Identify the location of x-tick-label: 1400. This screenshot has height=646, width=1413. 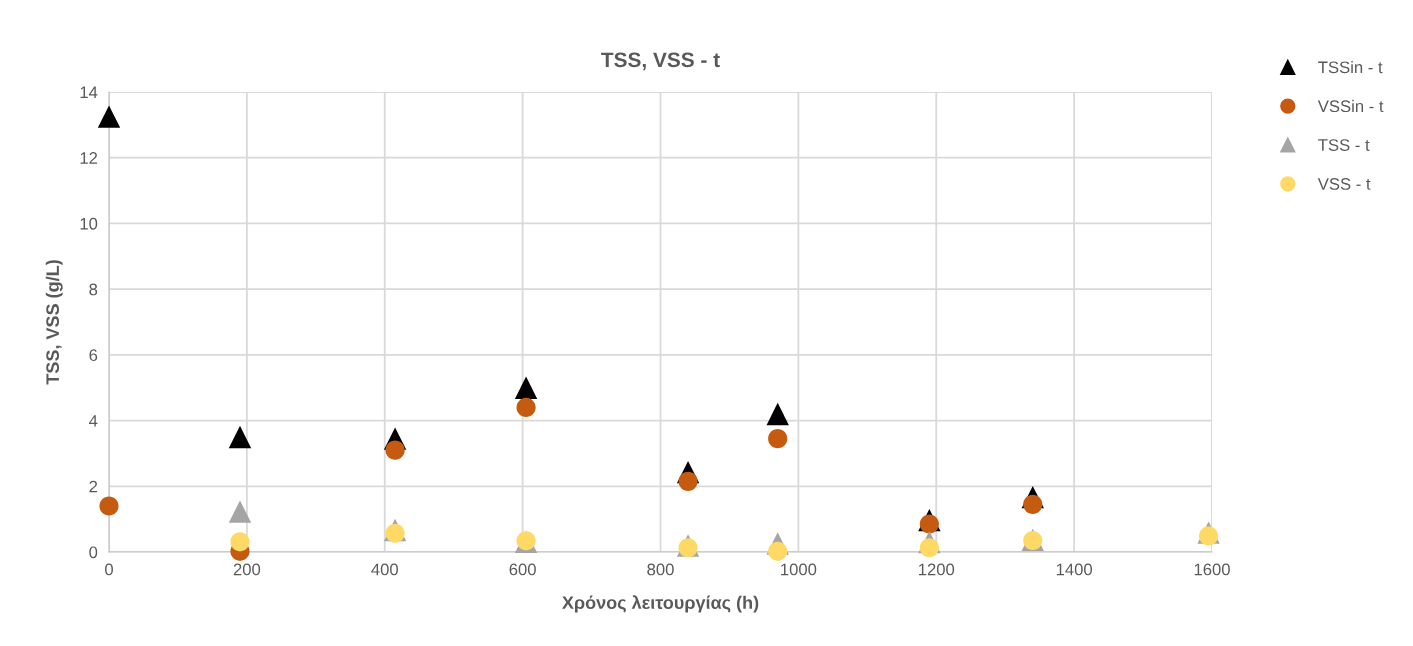
(1074, 569).